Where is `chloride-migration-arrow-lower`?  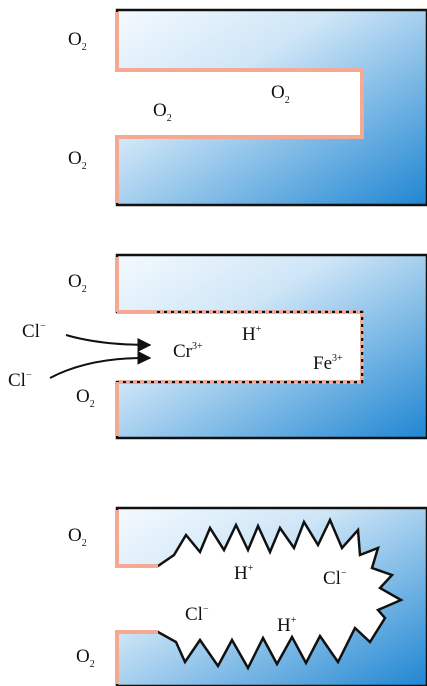
chloride-migration-arrow-lower is located at coordinates (100, 364).